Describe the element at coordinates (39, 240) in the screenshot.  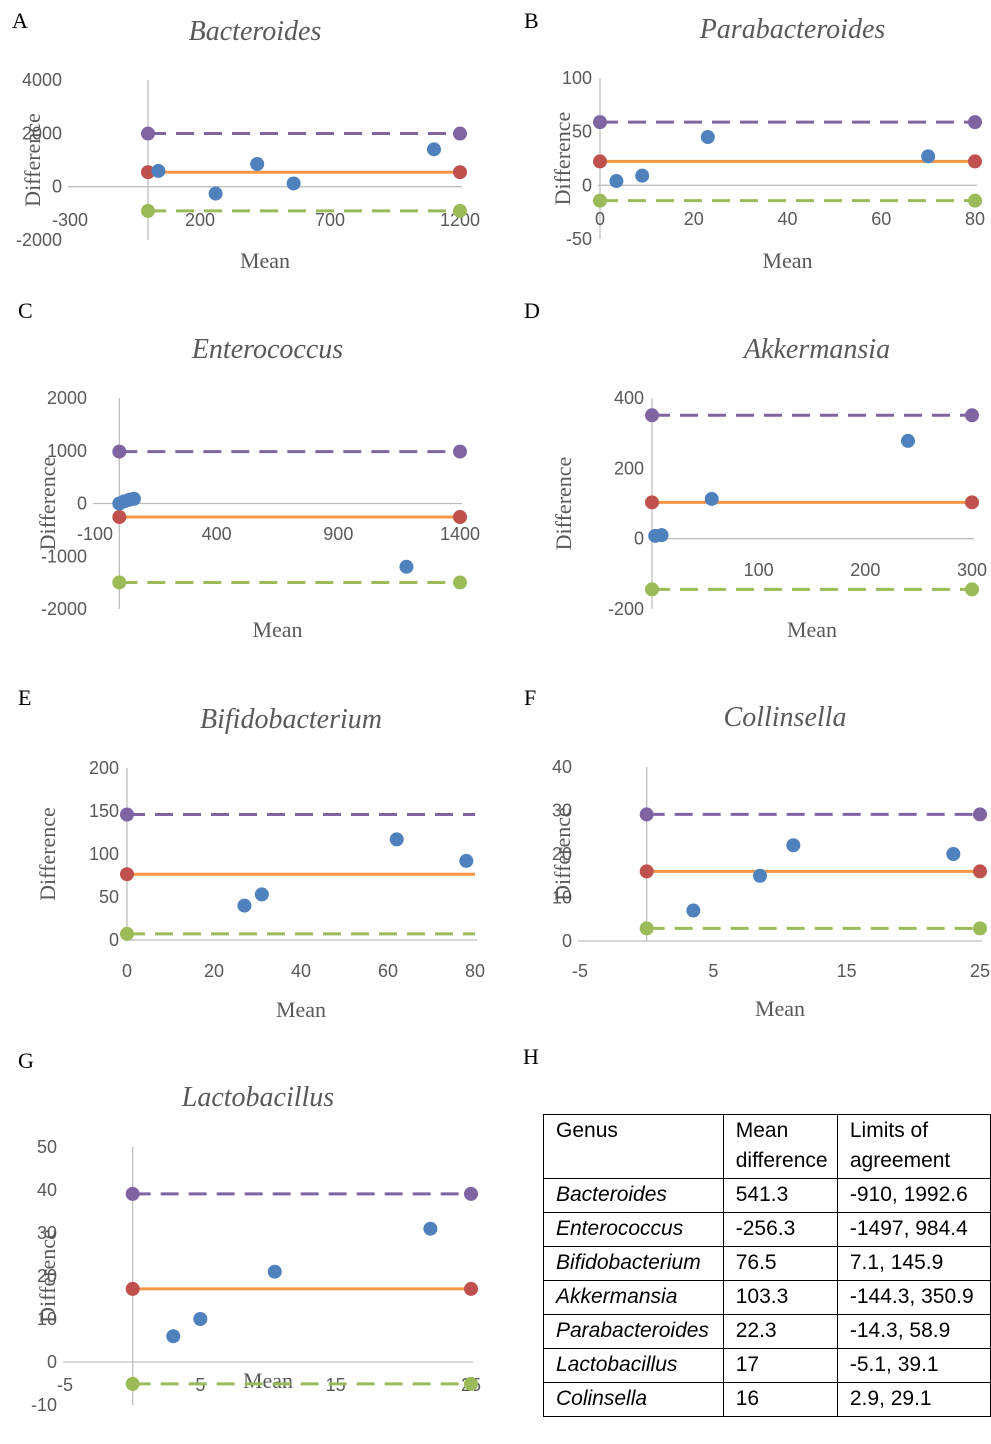
I see `y-tick-label: -2000` at that location.